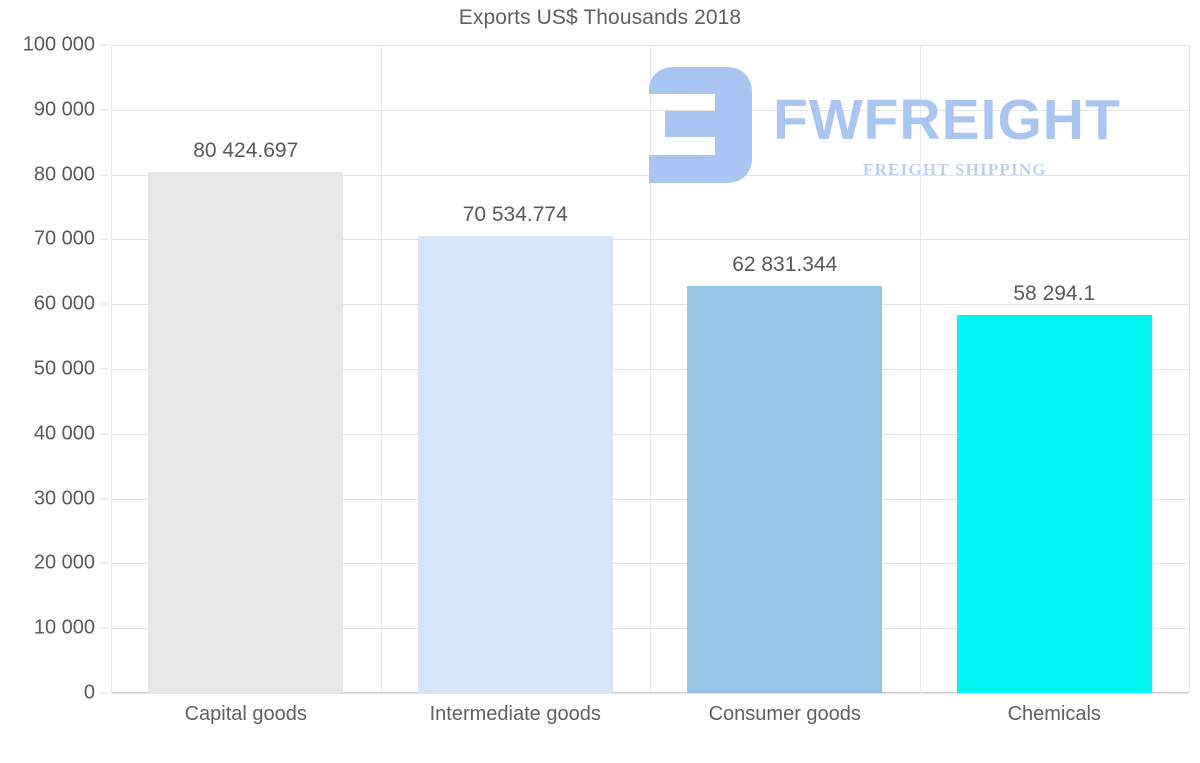 Image resolution: width=1200 pixels, height=763 pixels. I want to click on x-axis-category-label: Capital goods, so click(245, 714).